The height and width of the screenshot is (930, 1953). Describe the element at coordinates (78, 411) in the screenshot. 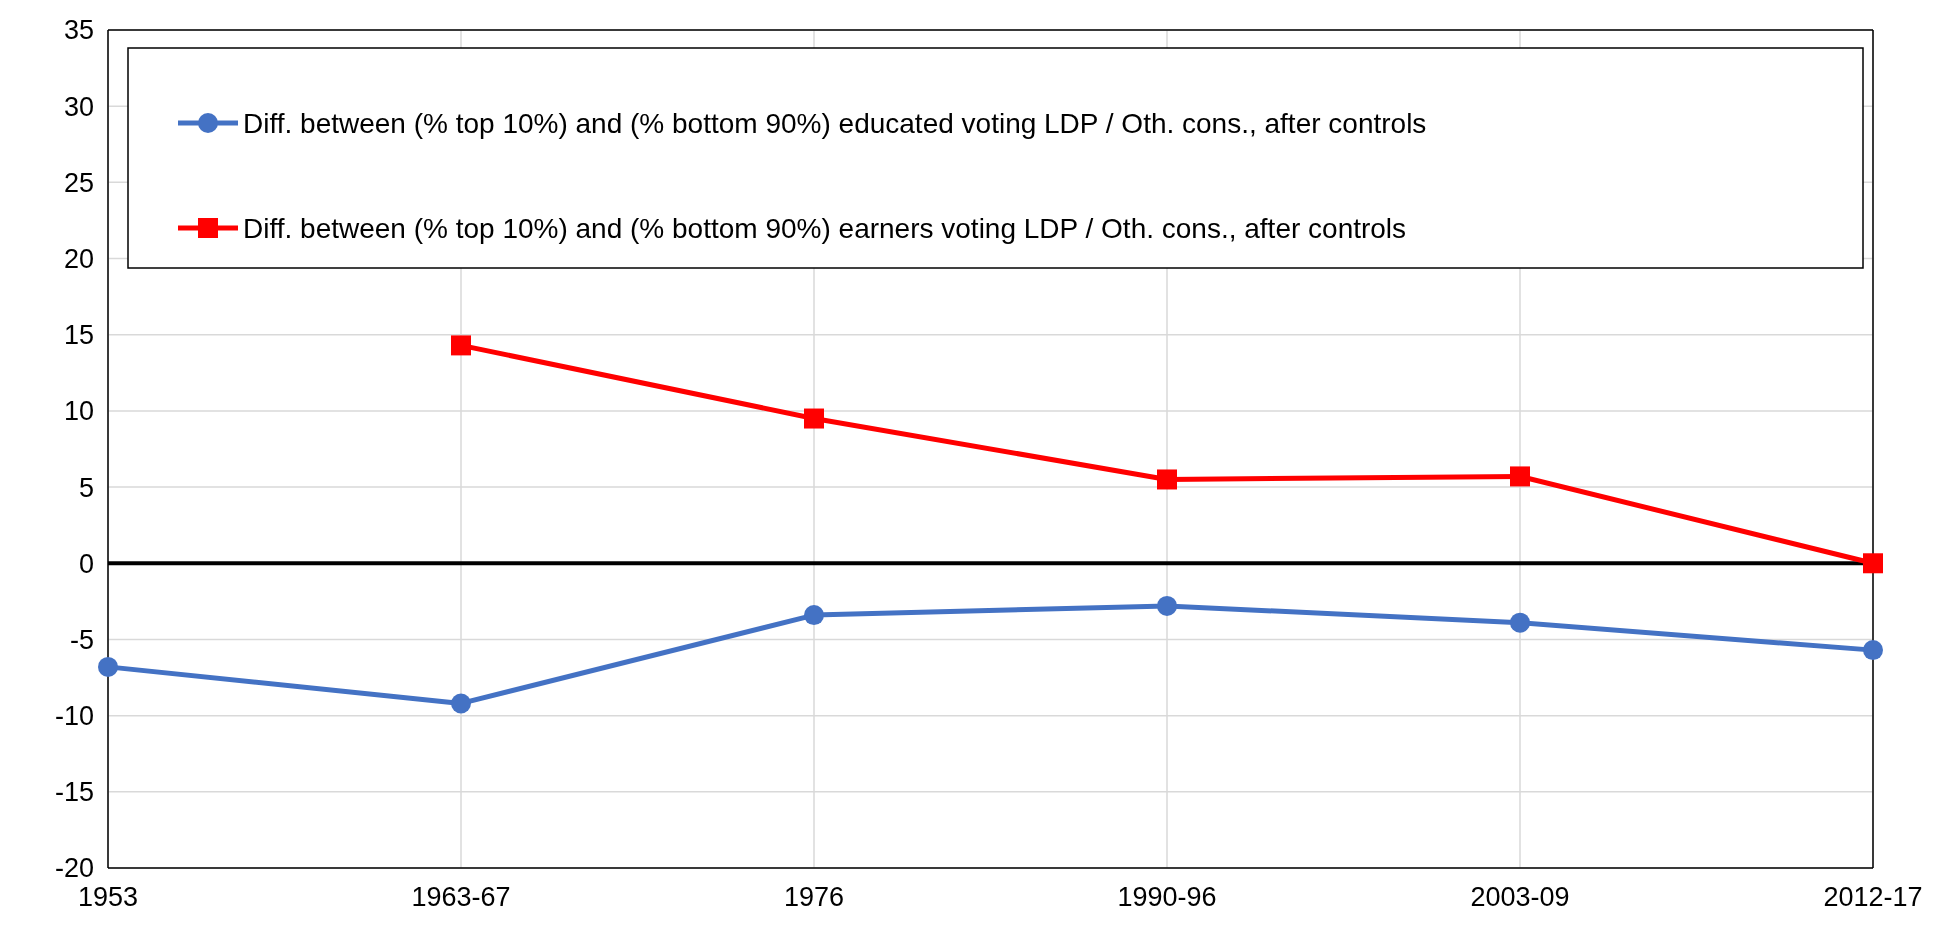

I see `y-tick-label: 10` at that location.